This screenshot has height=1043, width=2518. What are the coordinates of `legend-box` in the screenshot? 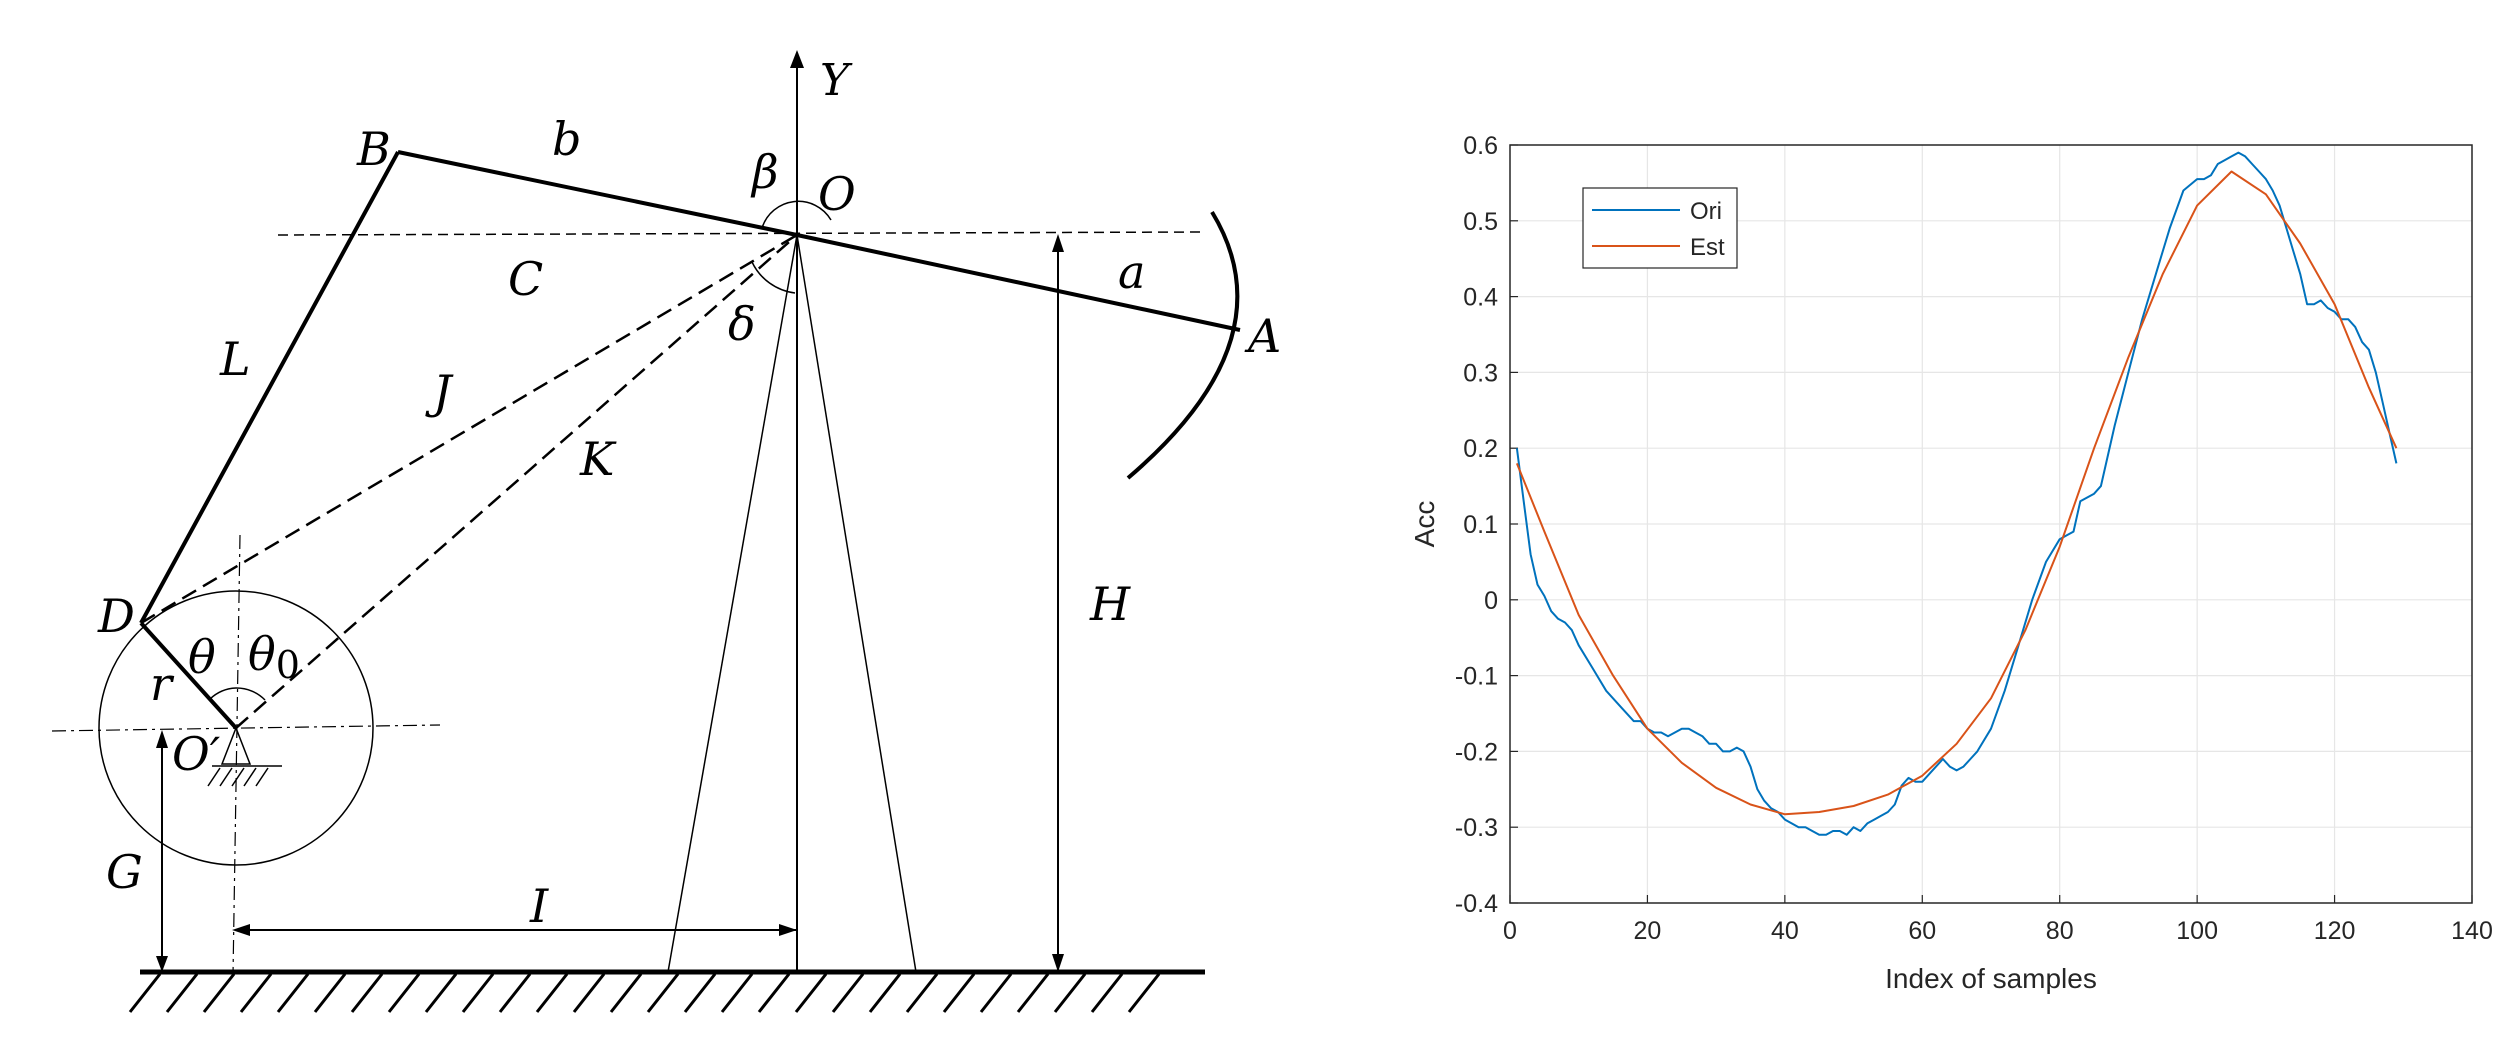 It's located at (1660, 228).